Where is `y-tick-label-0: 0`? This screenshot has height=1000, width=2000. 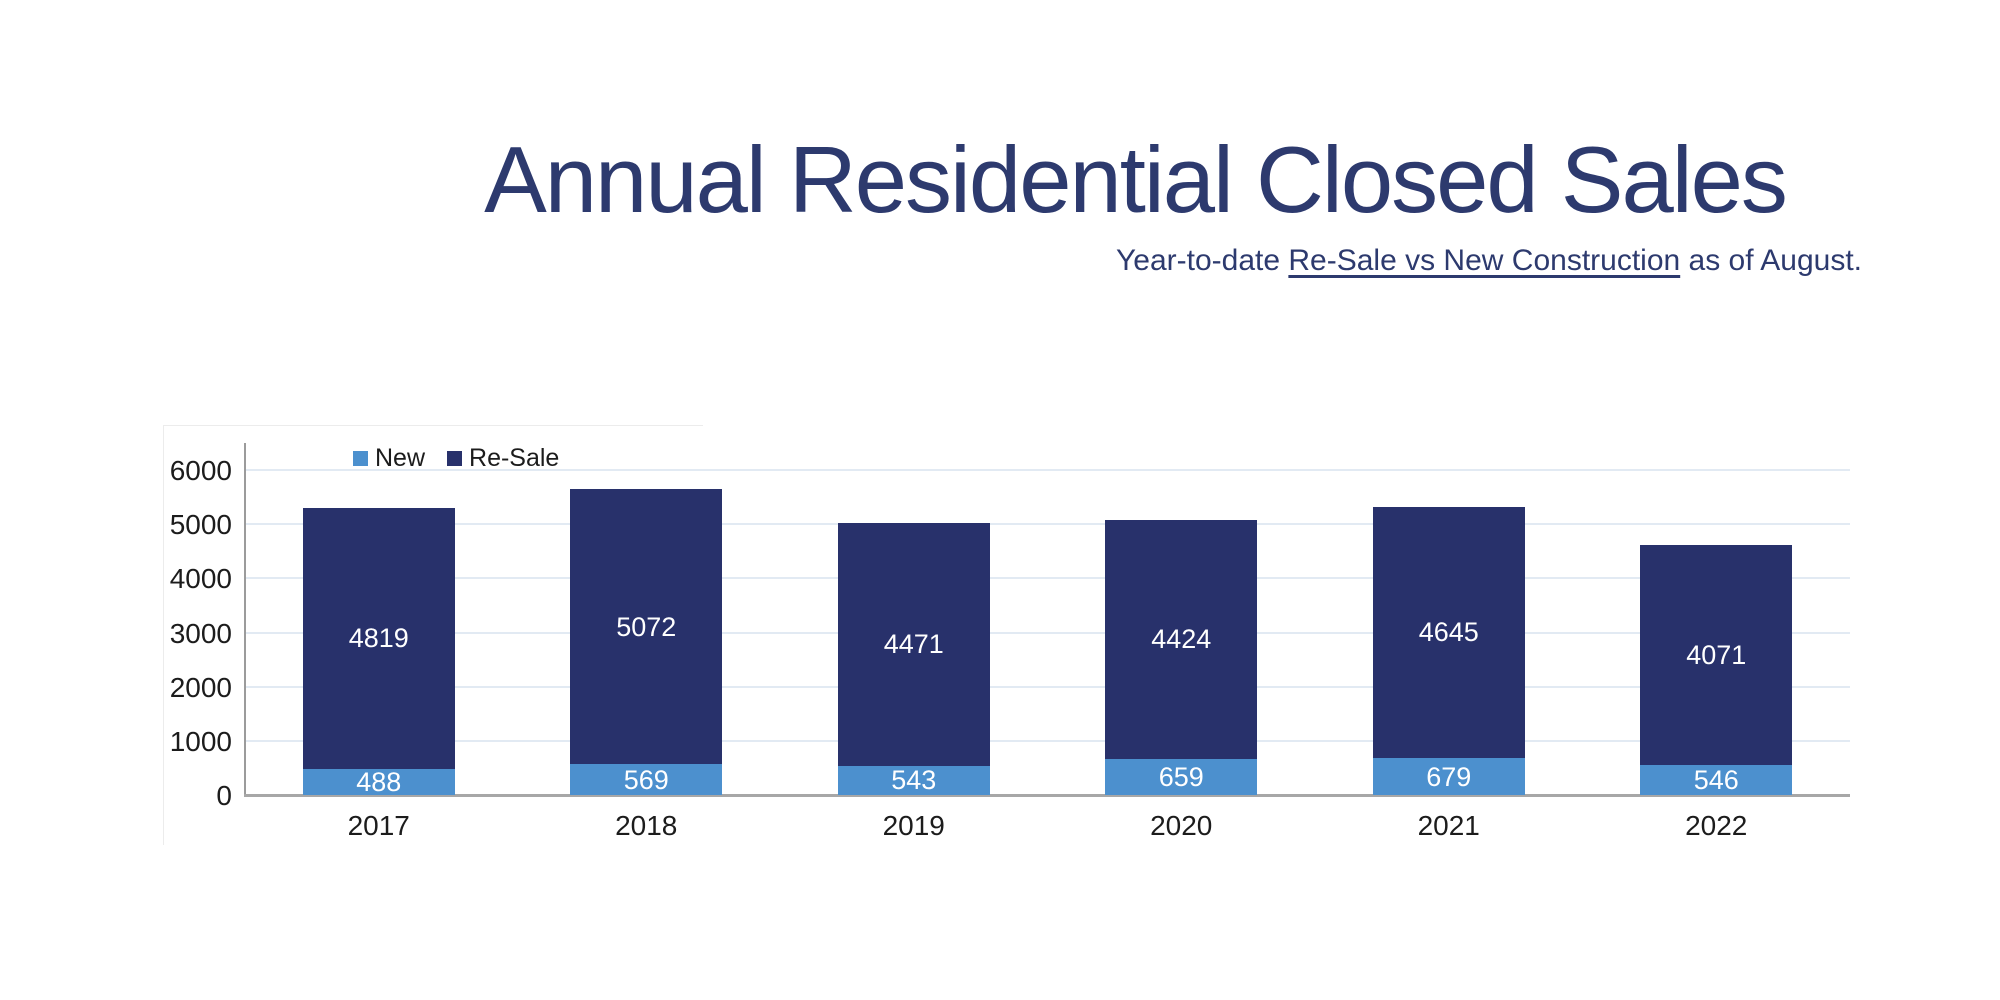
y-tick-label-0: 0 is located at coordinates (224, 795).